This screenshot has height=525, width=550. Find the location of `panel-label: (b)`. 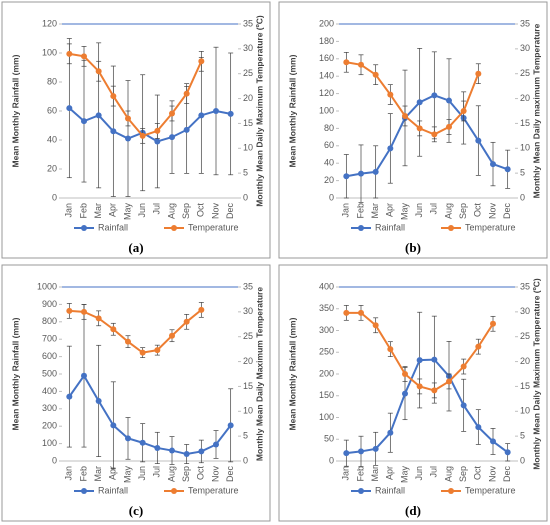

panel-label: (b) is located at coordinates (413, 247).